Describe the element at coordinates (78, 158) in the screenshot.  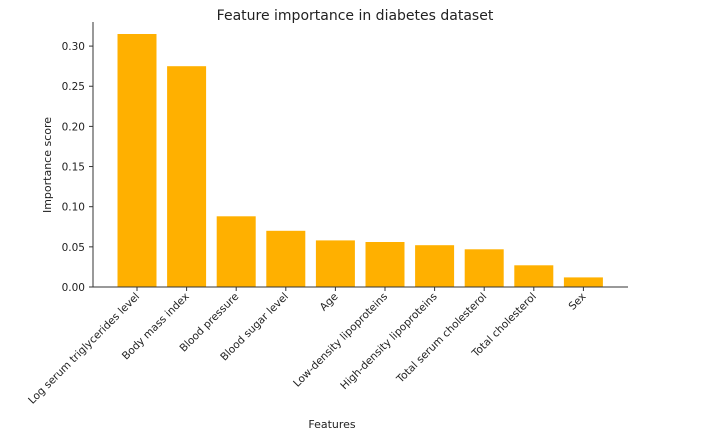
I see `y-axis: 0.00 0.05 0.10 0.15 0.20 0.25 0.30` at that location.